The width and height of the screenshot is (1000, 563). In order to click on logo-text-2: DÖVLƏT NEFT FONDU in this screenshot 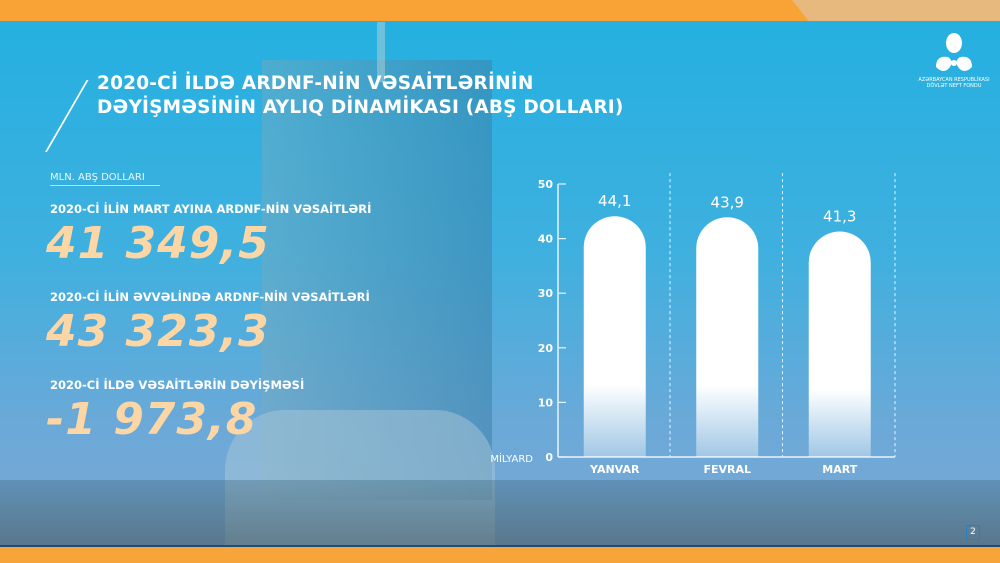, I will do `click(954, 86)`.